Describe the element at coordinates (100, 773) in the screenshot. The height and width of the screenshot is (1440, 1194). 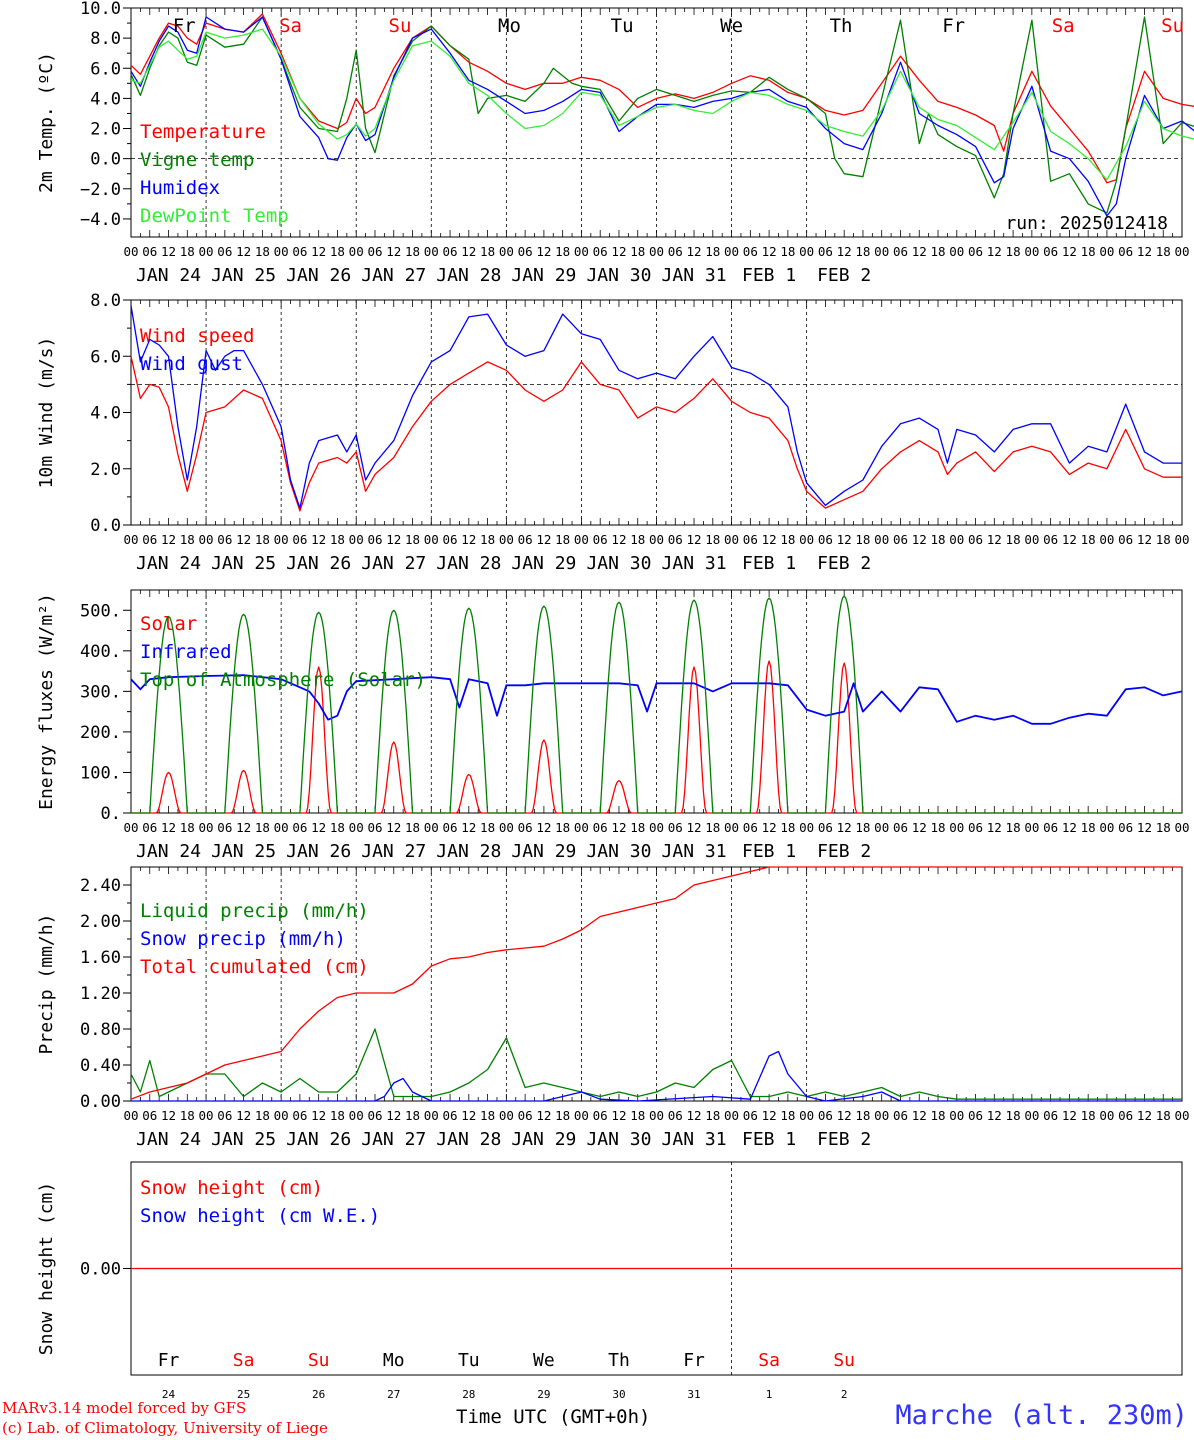
I see `y-tick-label: 100.` at that location.